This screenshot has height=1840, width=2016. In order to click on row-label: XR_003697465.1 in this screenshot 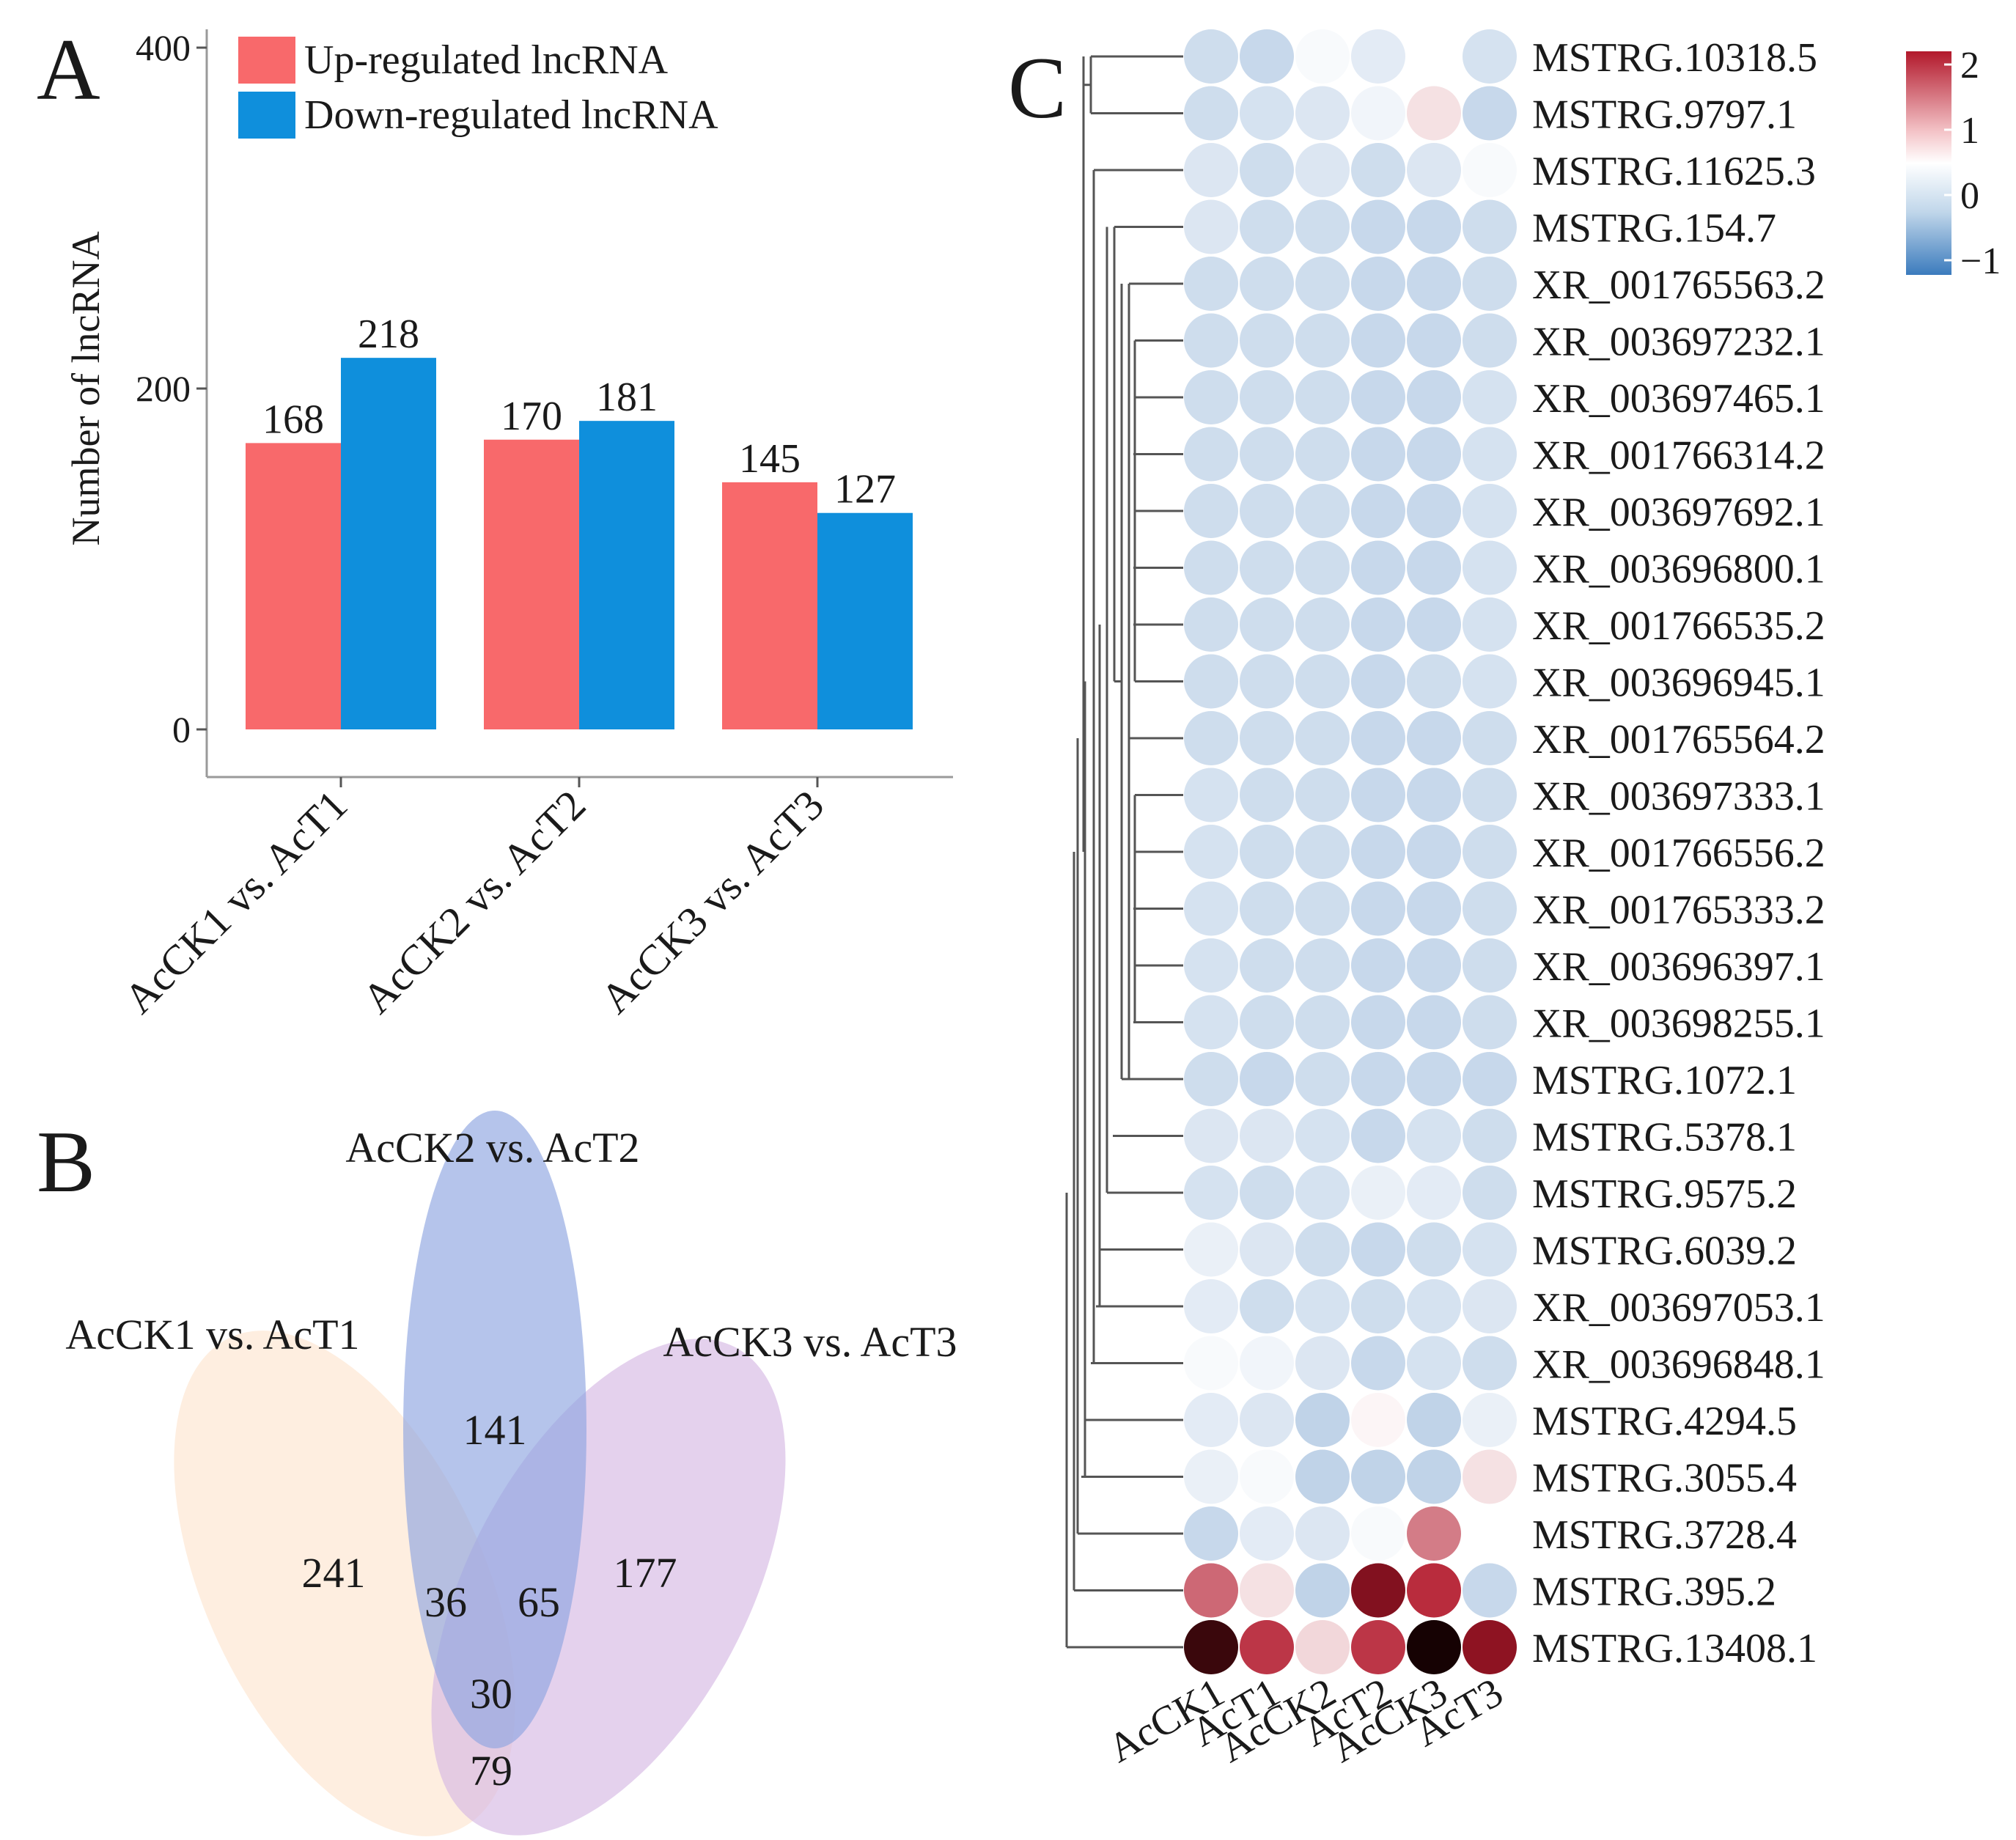, I will do `click(1679, 399)`.